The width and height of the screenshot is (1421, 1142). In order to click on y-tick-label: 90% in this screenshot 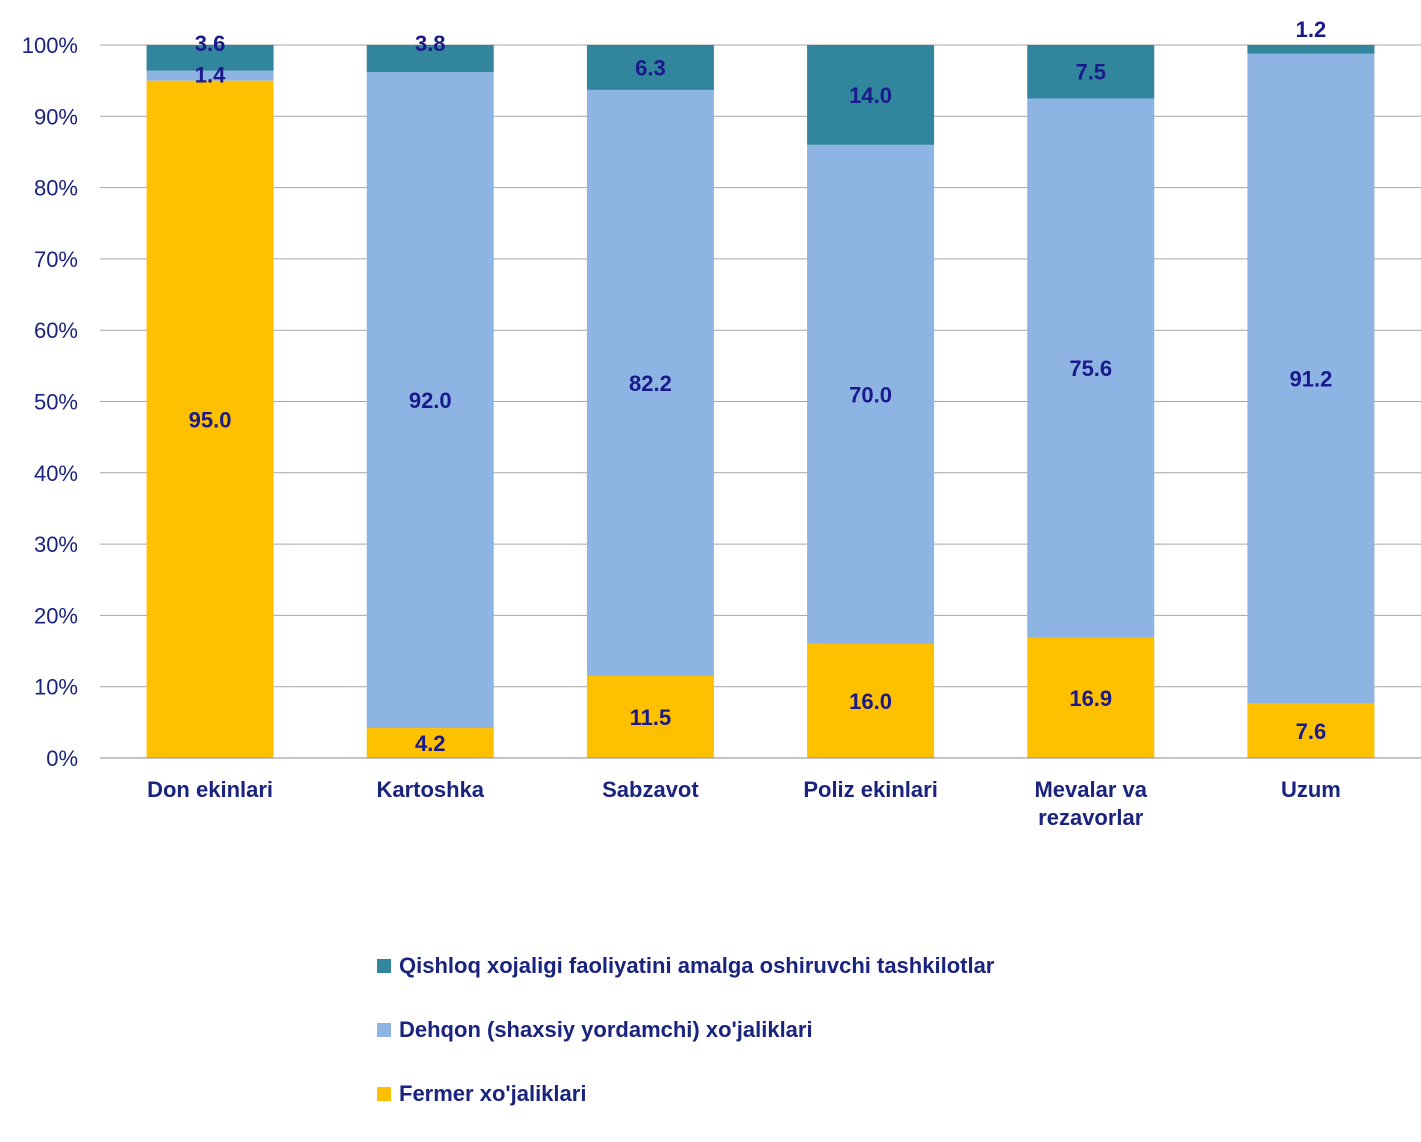, I will do `click(56, 116)`.